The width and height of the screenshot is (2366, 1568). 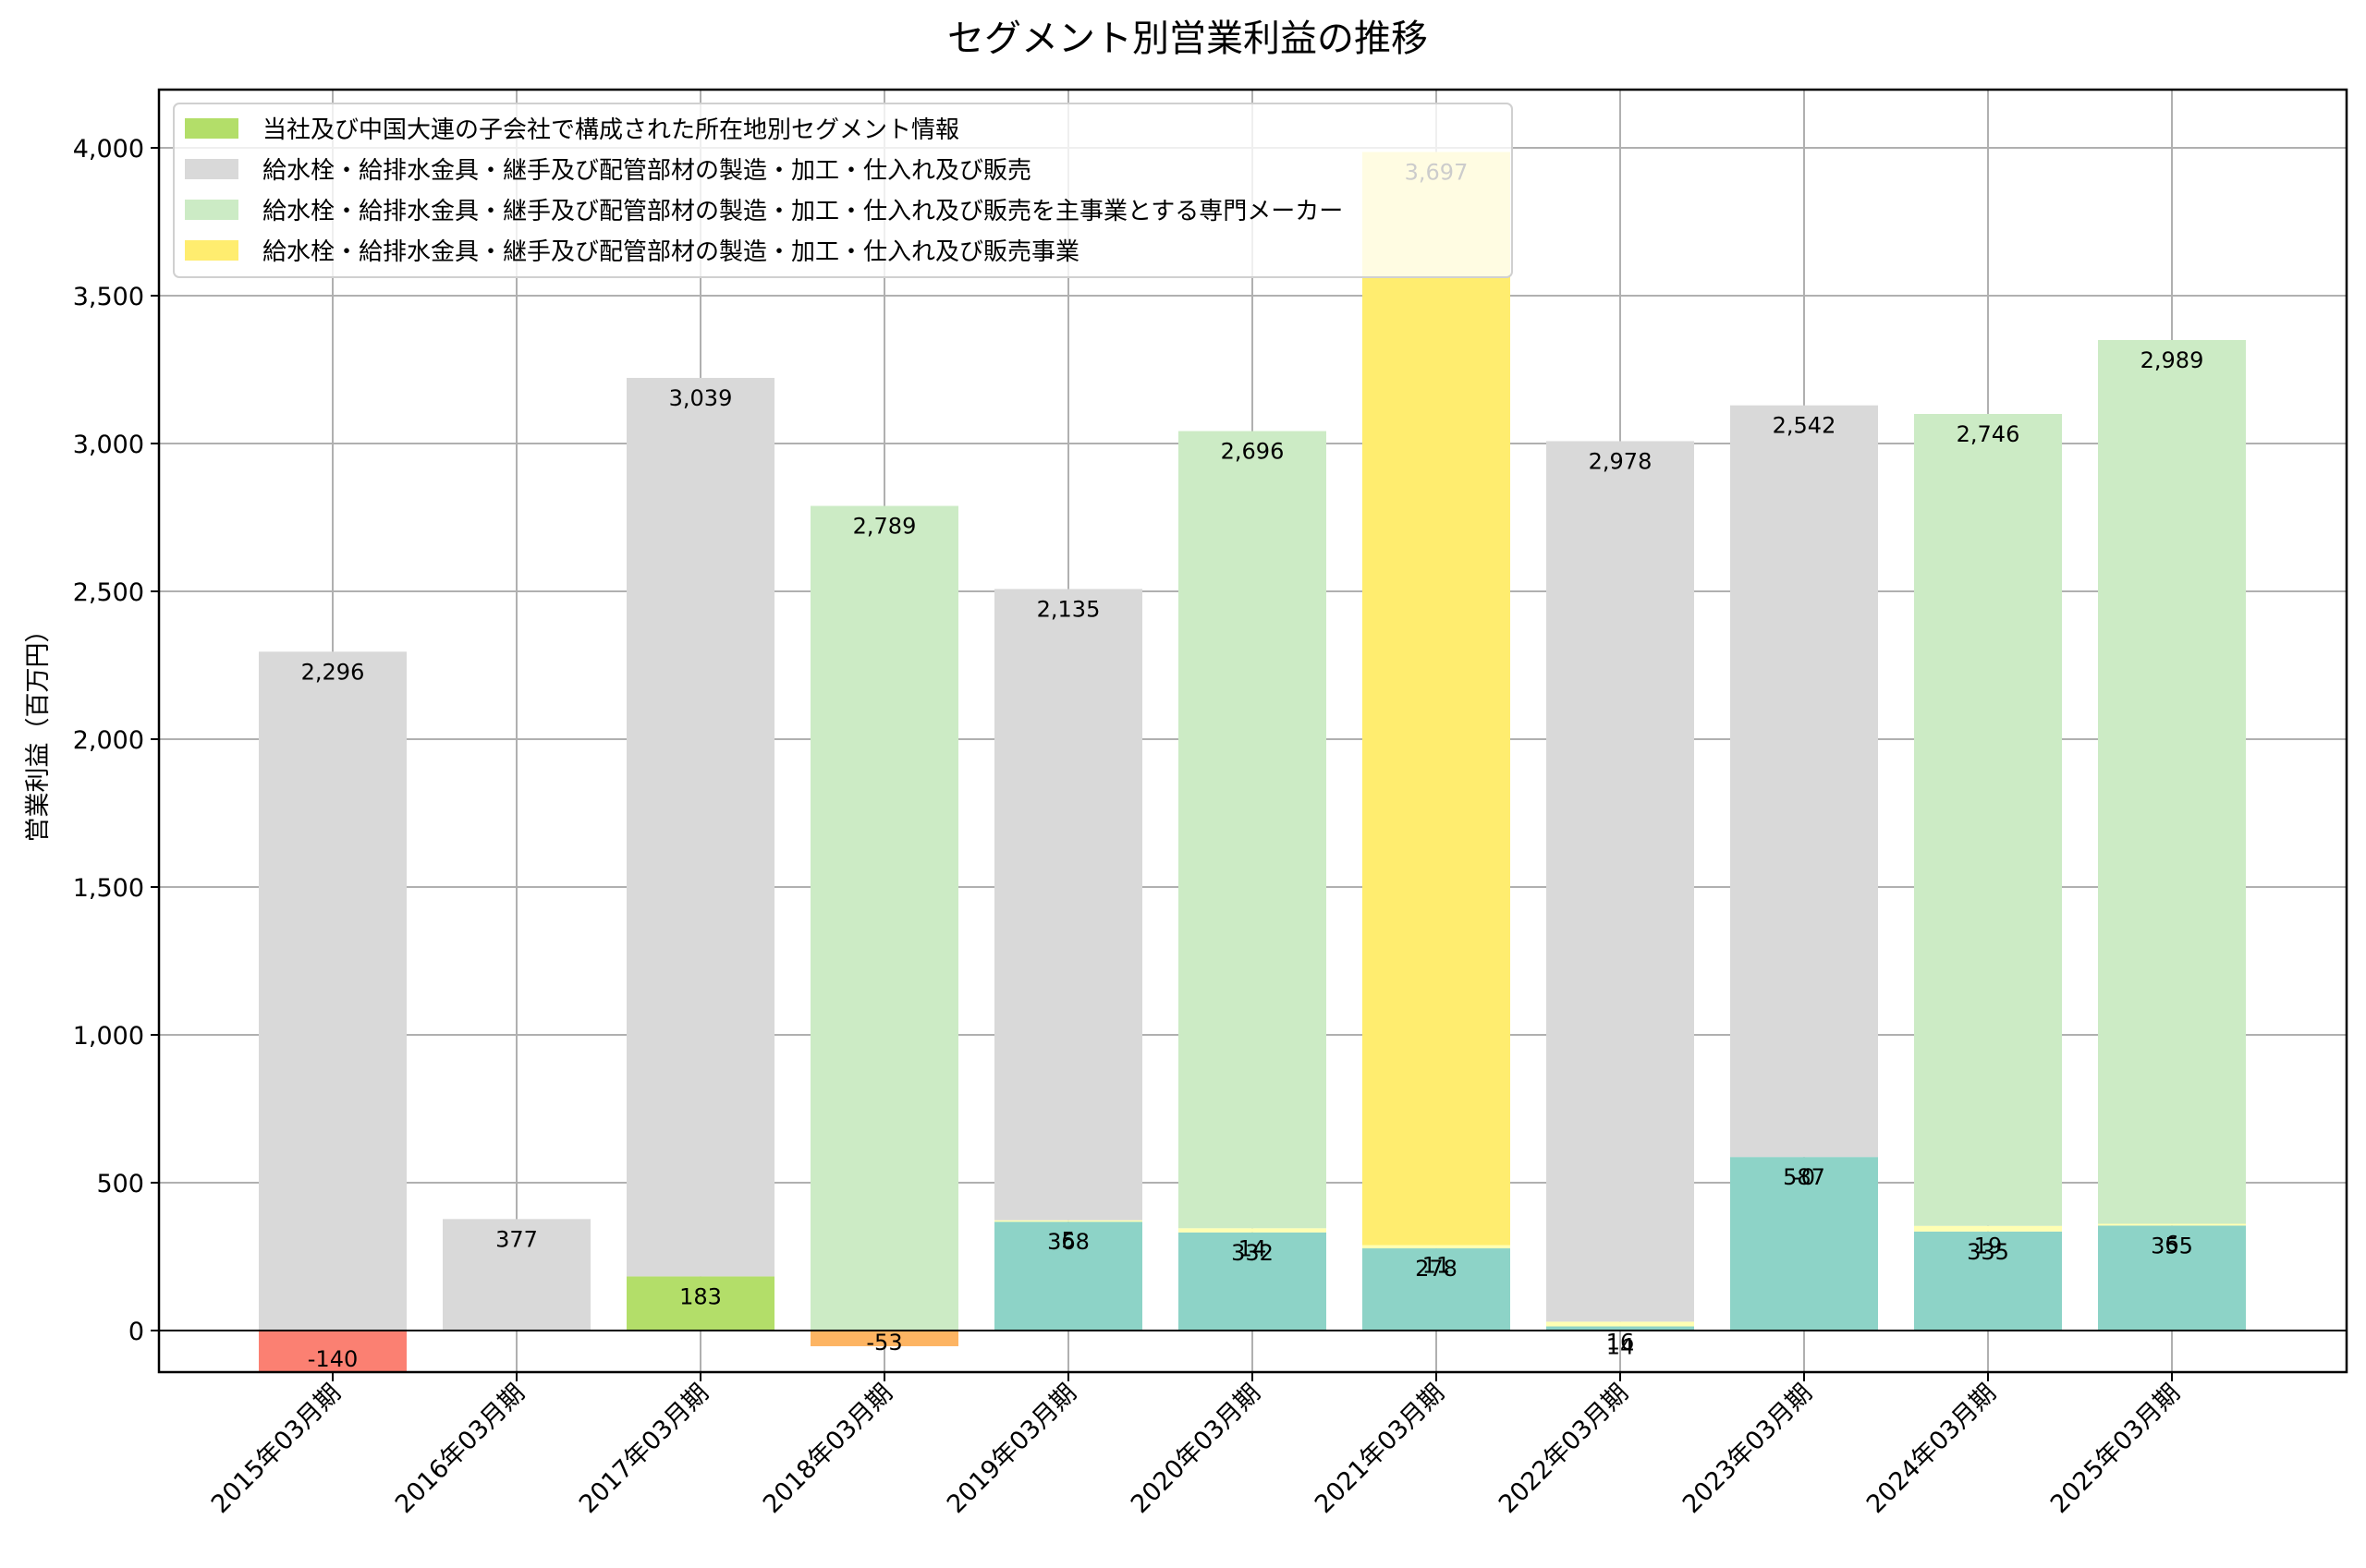 What do you see at coordinates (276, 1449) in the screenshot?
I see `x-tick-label: 2015年03月期` at bounding box center [276, 1449].